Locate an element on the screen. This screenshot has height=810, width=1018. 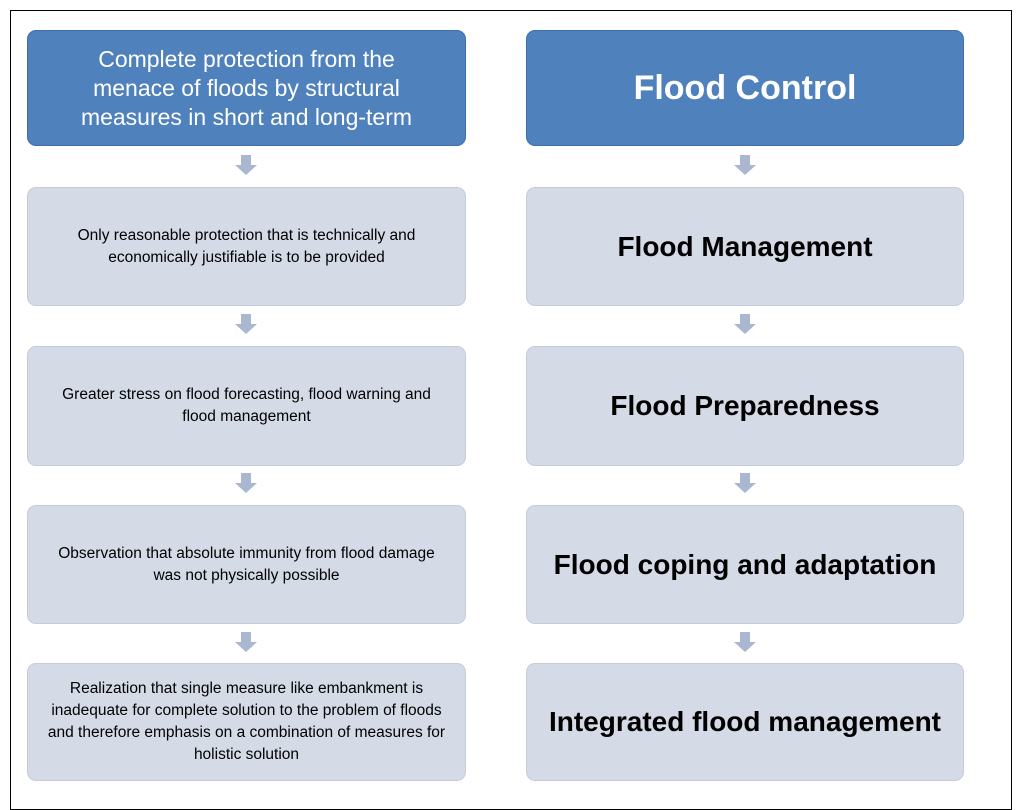
stage-title: Integrated flood management is located at coordinates (745, 722).